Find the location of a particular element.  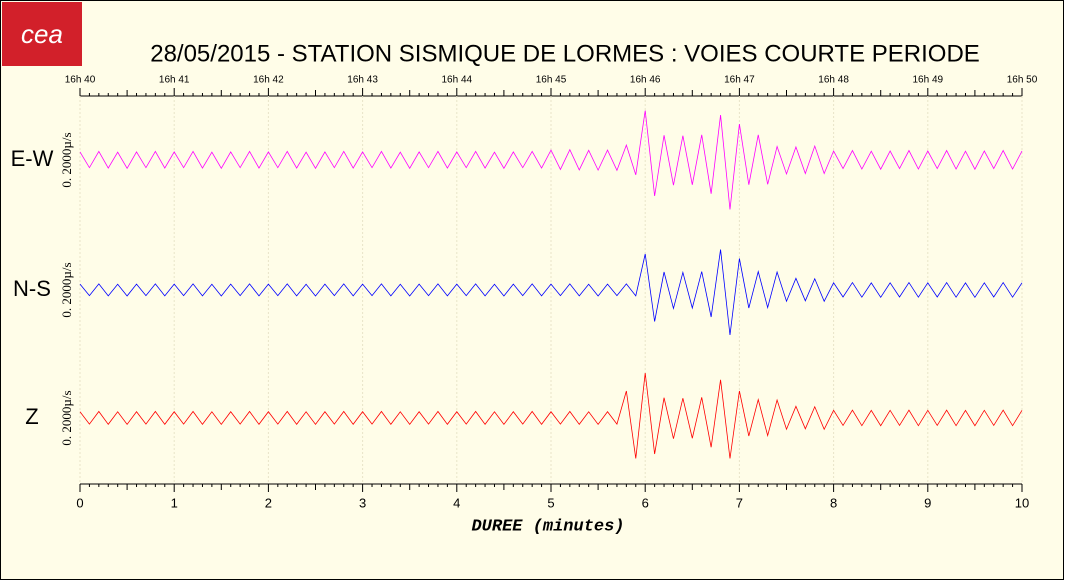

x2-tick-label: 16h 48 is located at coordinates (833, 80).